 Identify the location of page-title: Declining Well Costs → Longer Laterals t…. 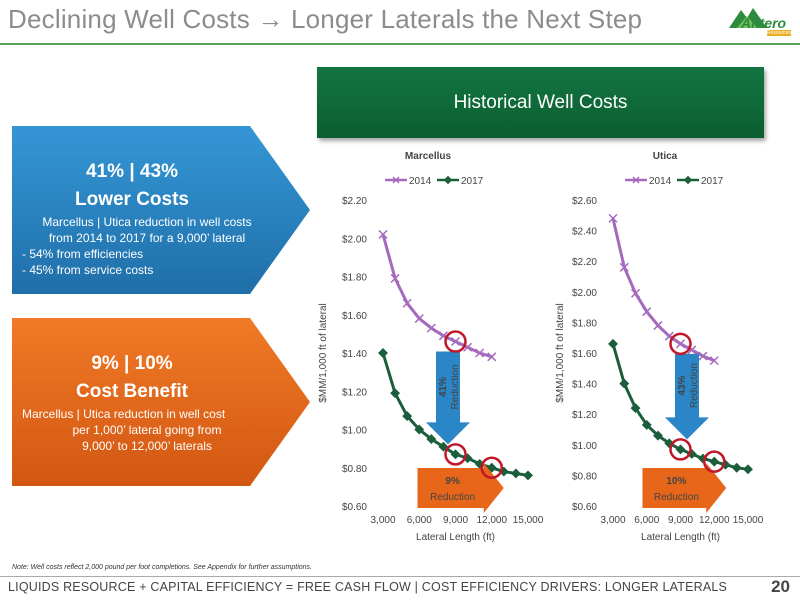
(325, 19).